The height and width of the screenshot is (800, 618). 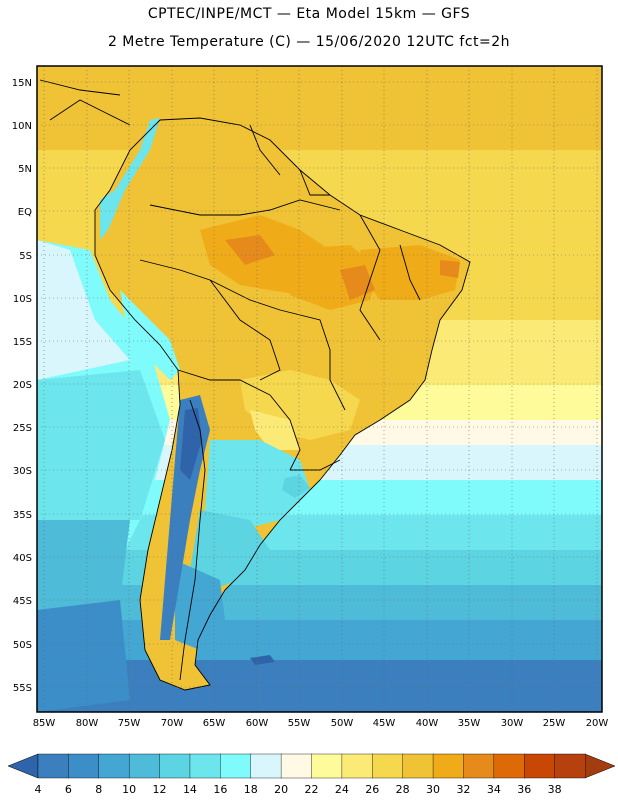 I want to click on colorbar-label: 8, so click(x=98, y=789).